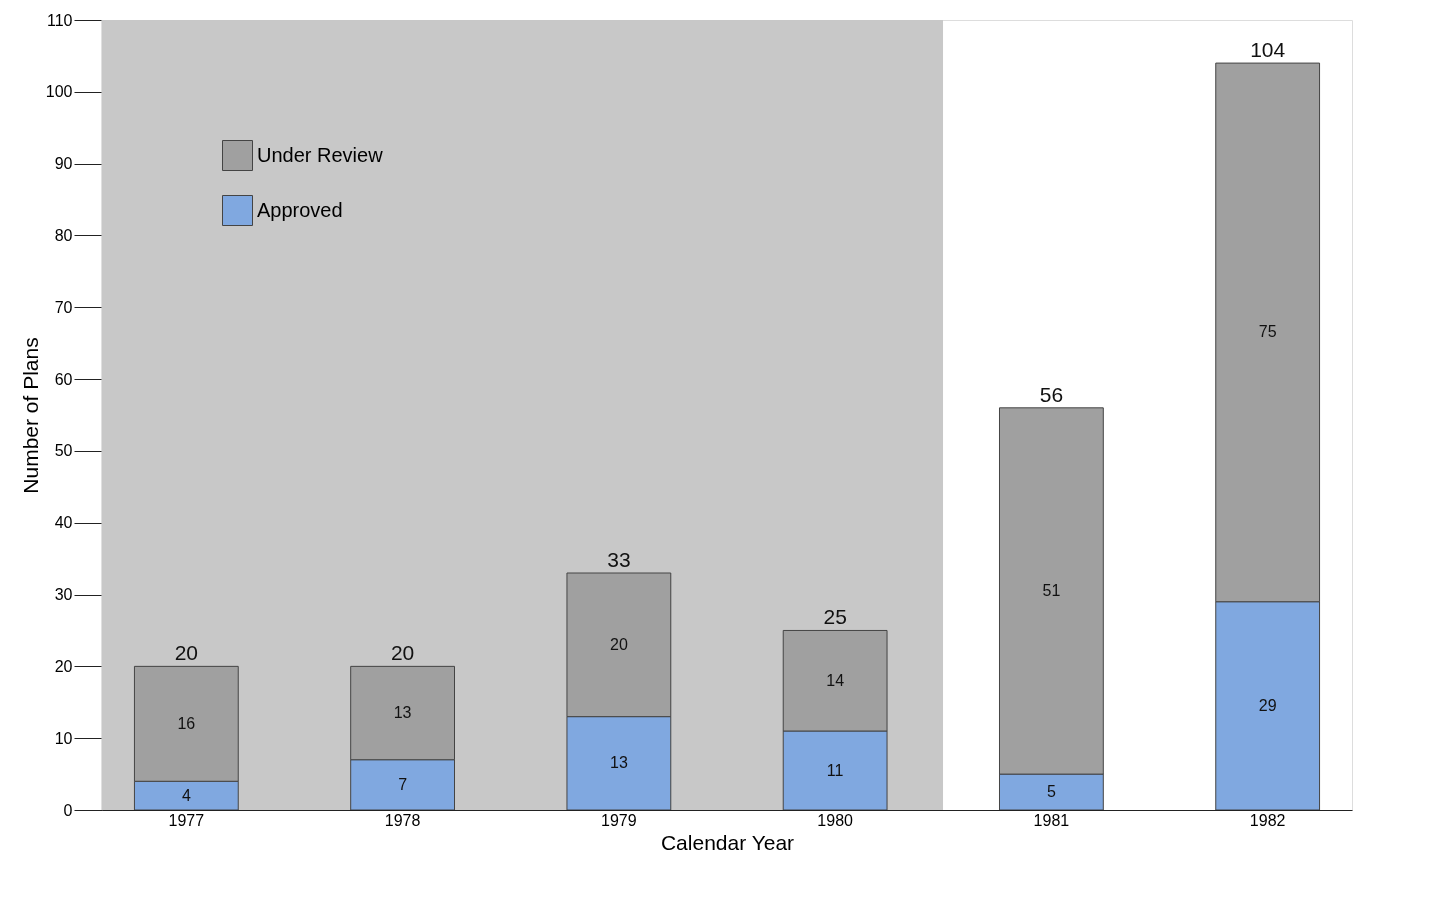 The width and height of the screenshot is (1430, 905). What do you see at coordinates (1051, 394) in the screenshot?
I see `total-label: 56` at bounding box center [1051, 394].